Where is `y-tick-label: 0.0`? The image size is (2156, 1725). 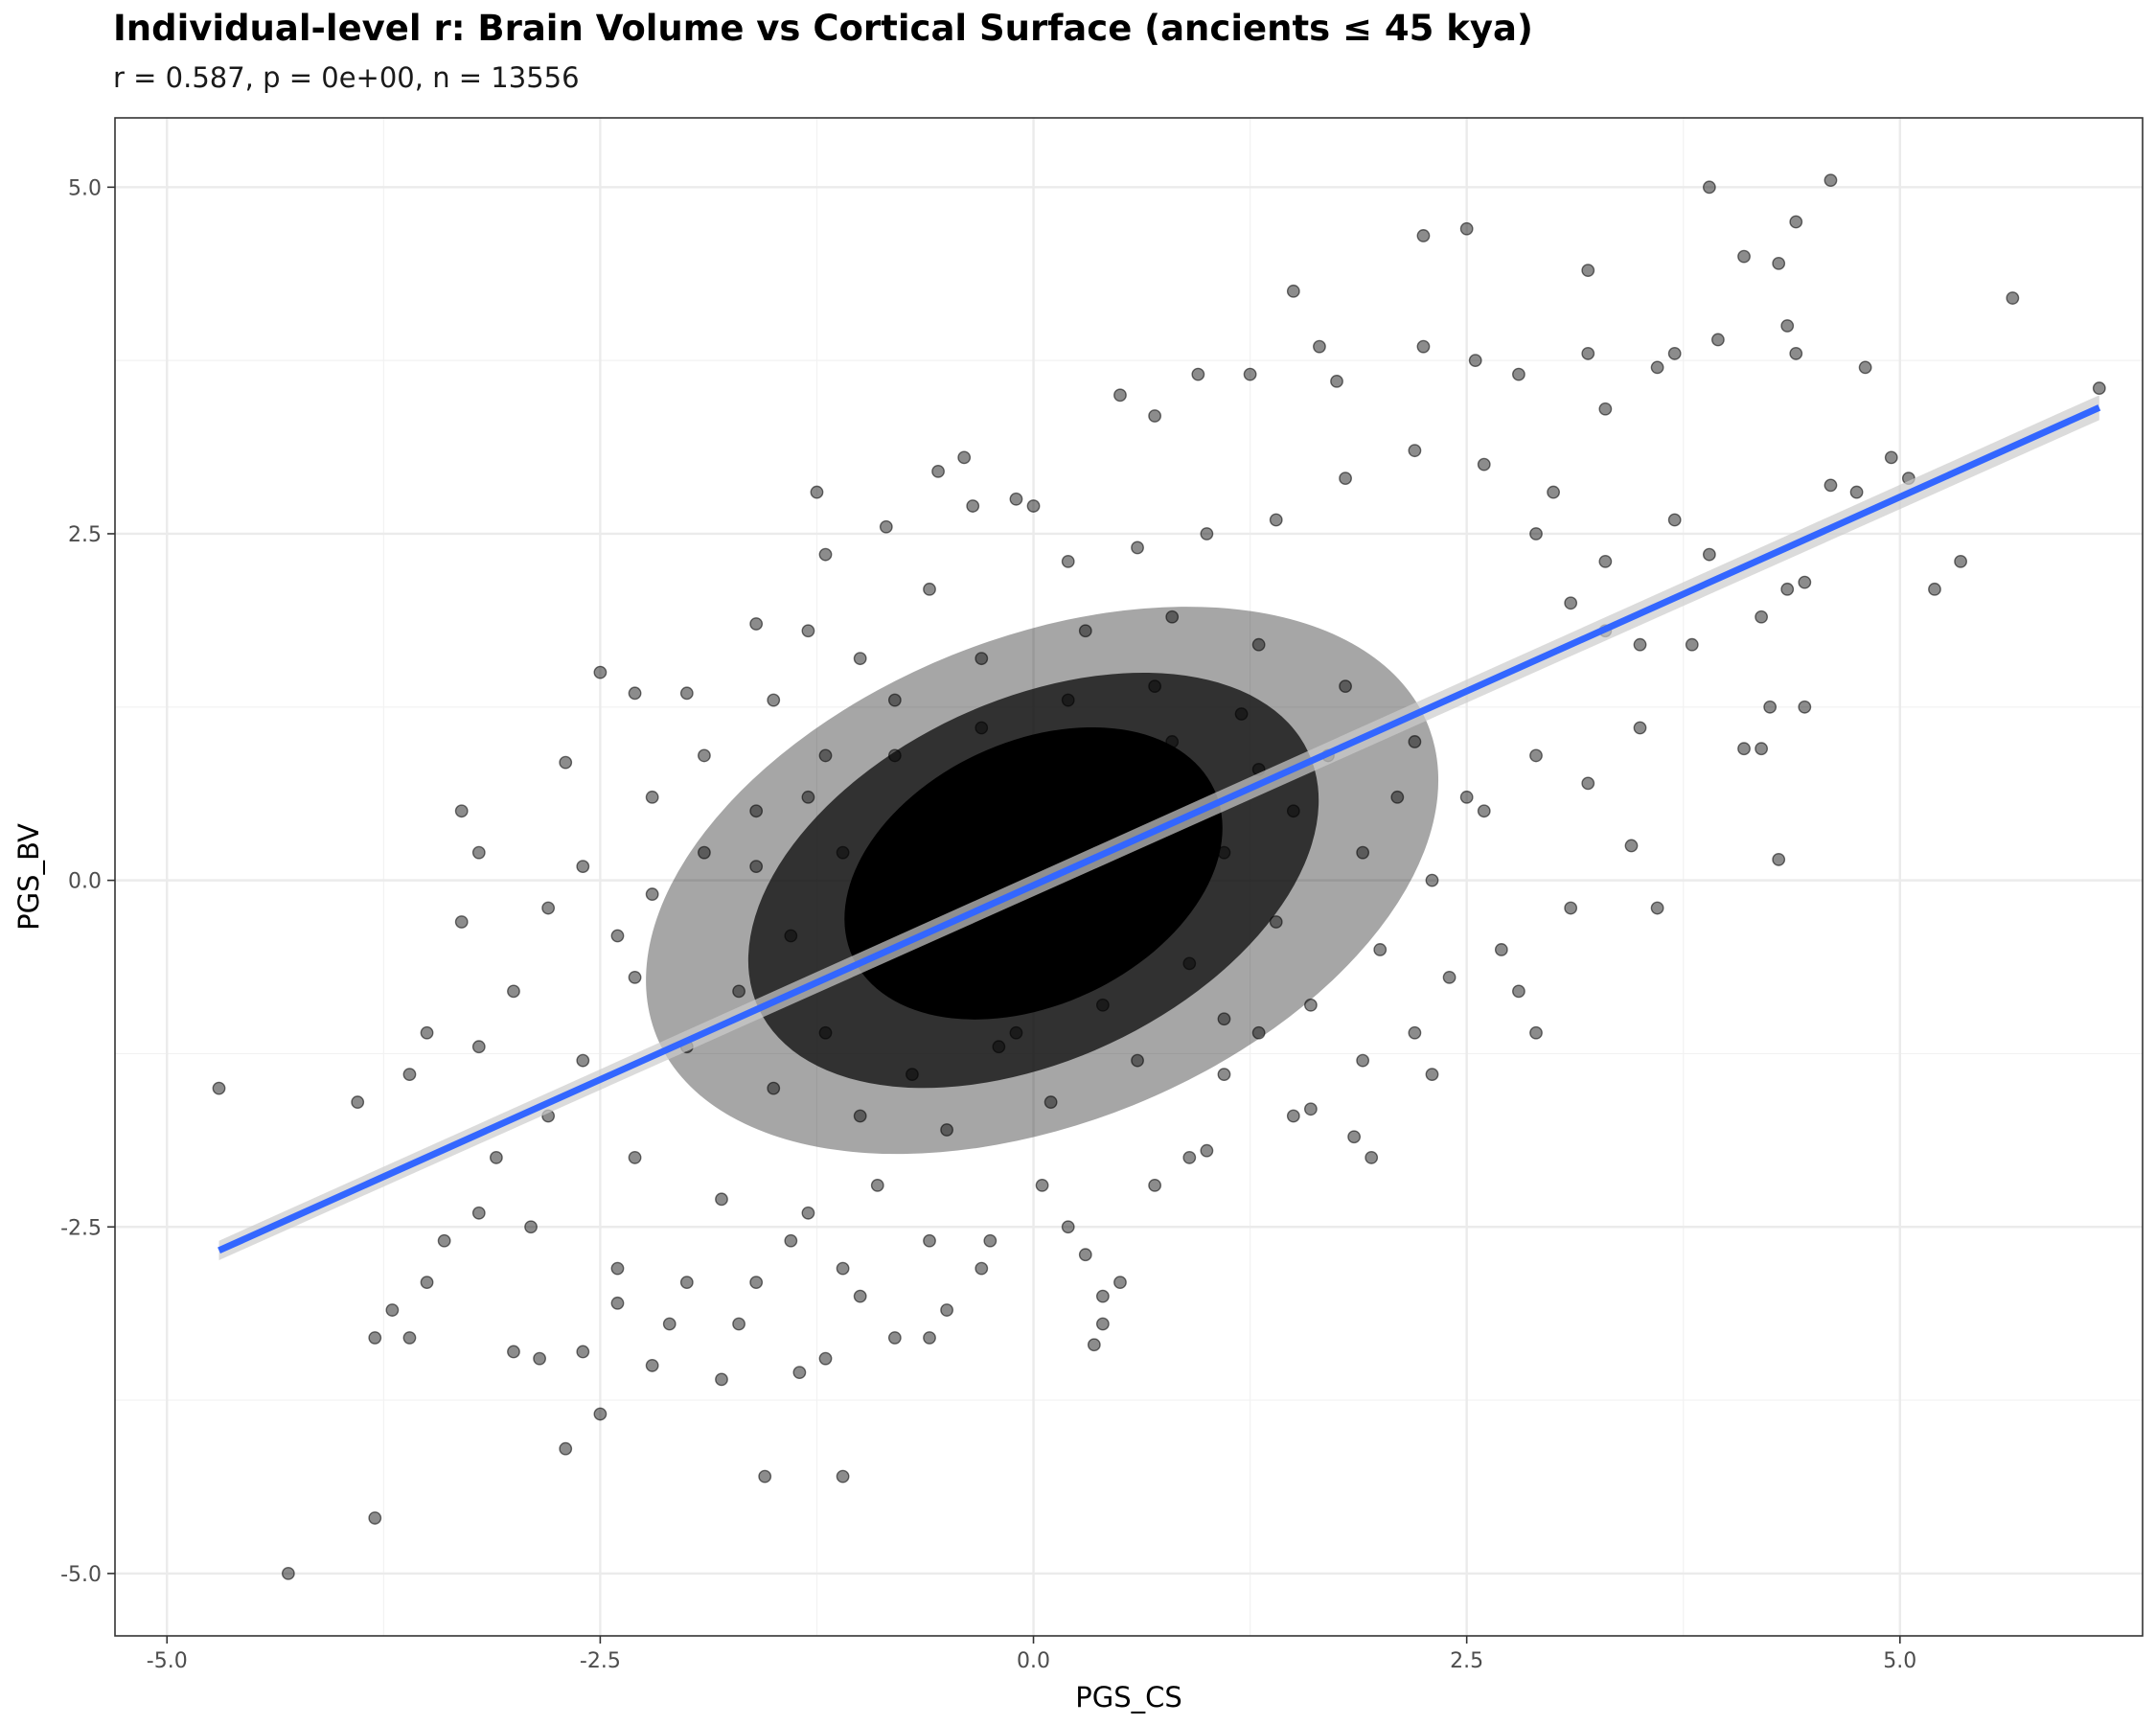 y-tick-label: 0.0 is located at coordinates (85, 882).